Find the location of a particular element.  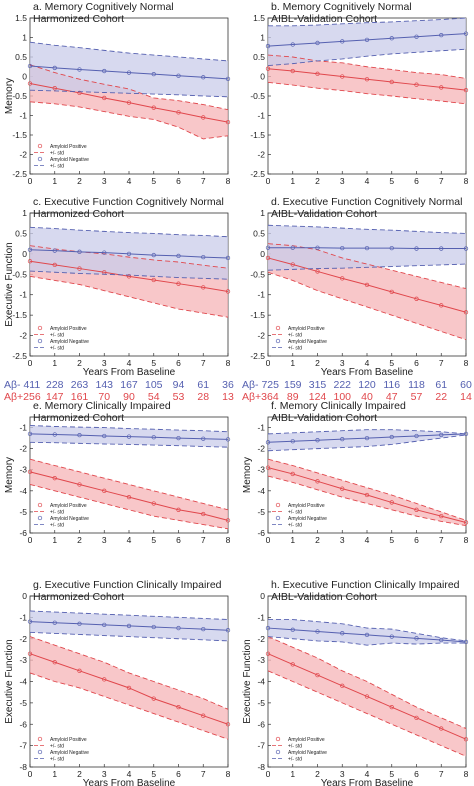

y-tick-label: -8 is located at coordinates (23, 767).